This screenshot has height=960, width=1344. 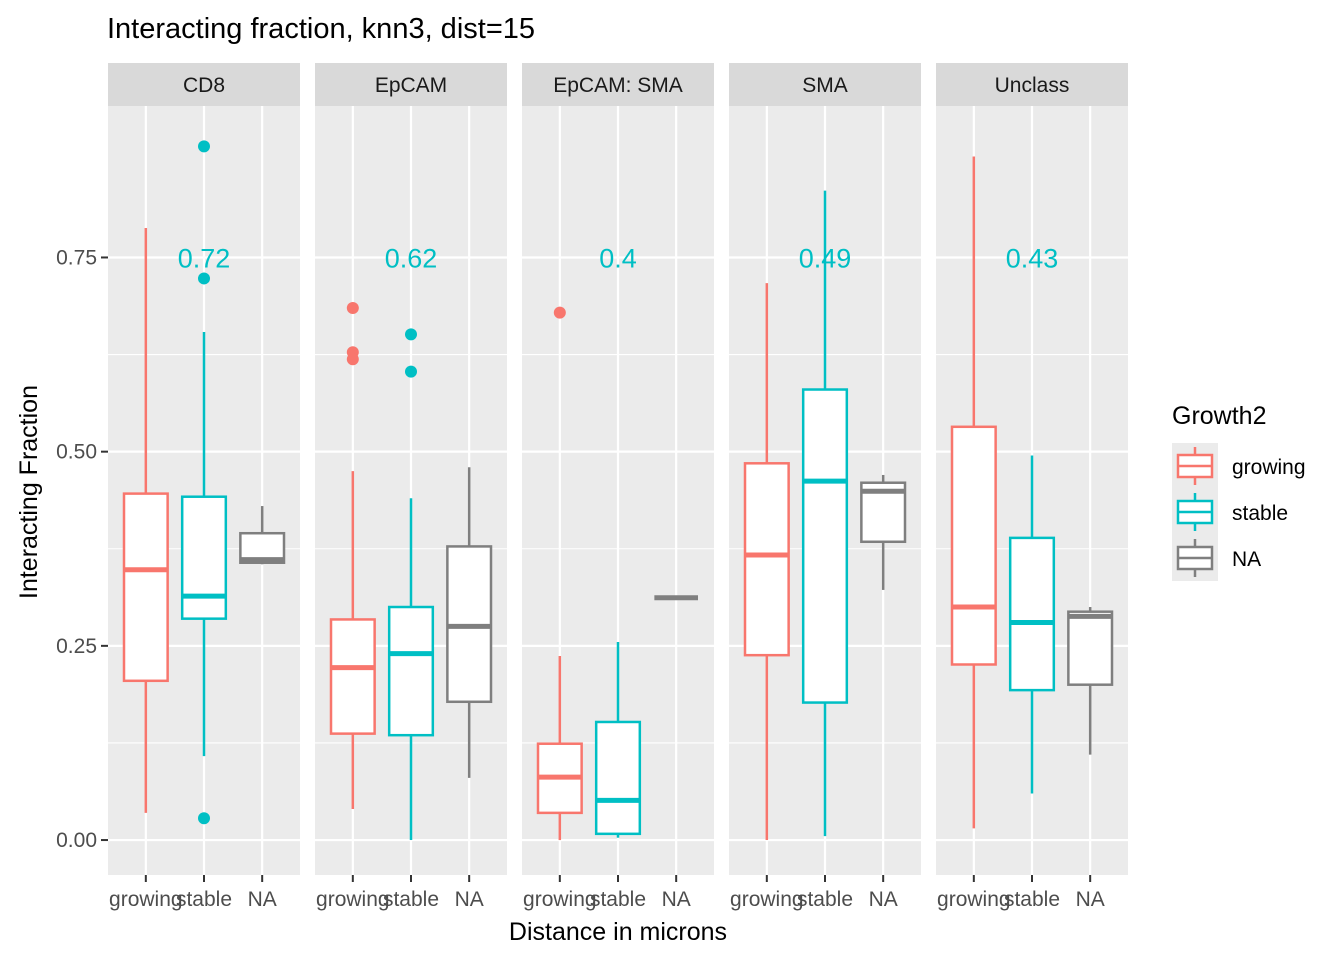 What do you see at coordinates (1230, 512) in the screenshot?
I see `legend-item-stable: stable` at bounding box center [1230, 512].